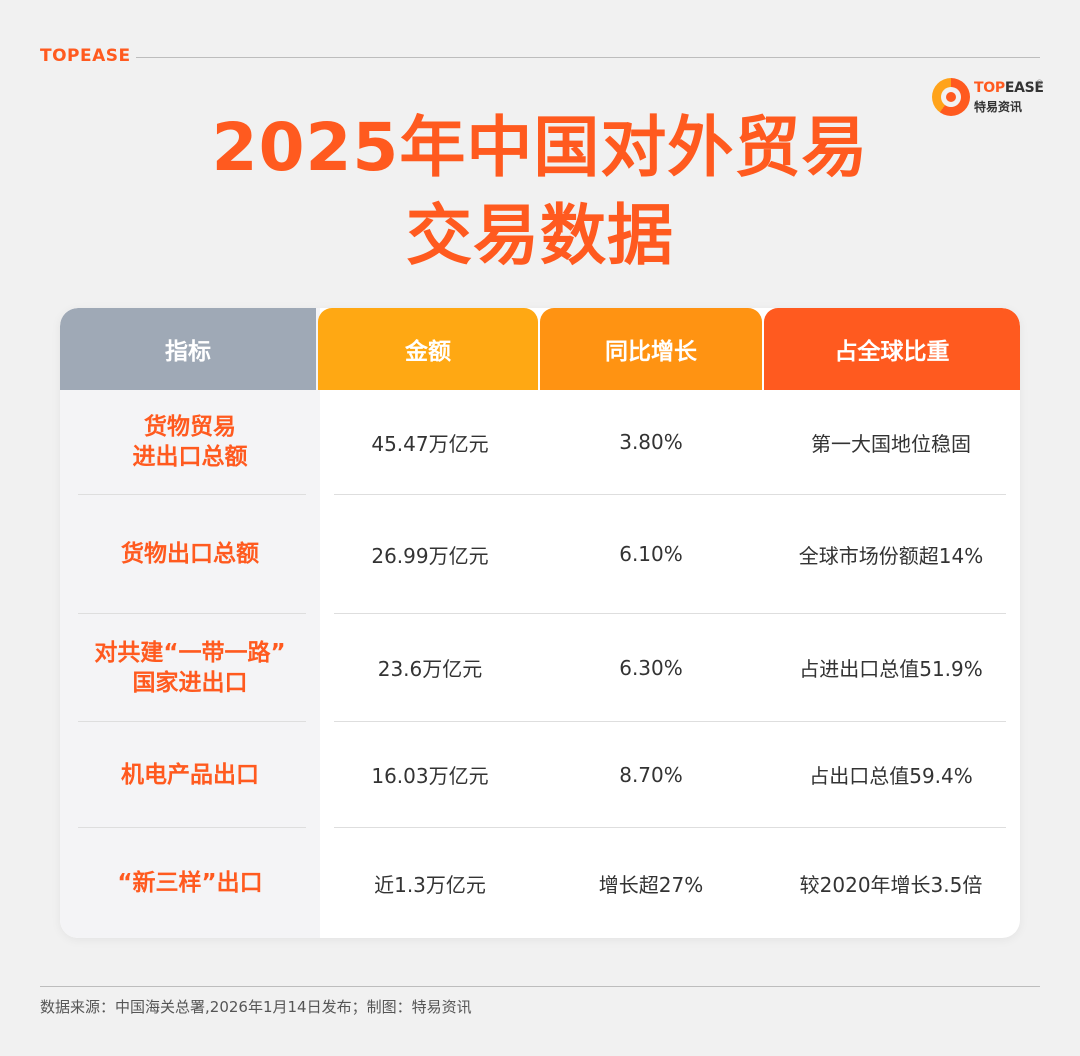 This screenshot has width=1080, height=1056. I want to click on amount-cell: 23.6万亿元, so click(430, 669).